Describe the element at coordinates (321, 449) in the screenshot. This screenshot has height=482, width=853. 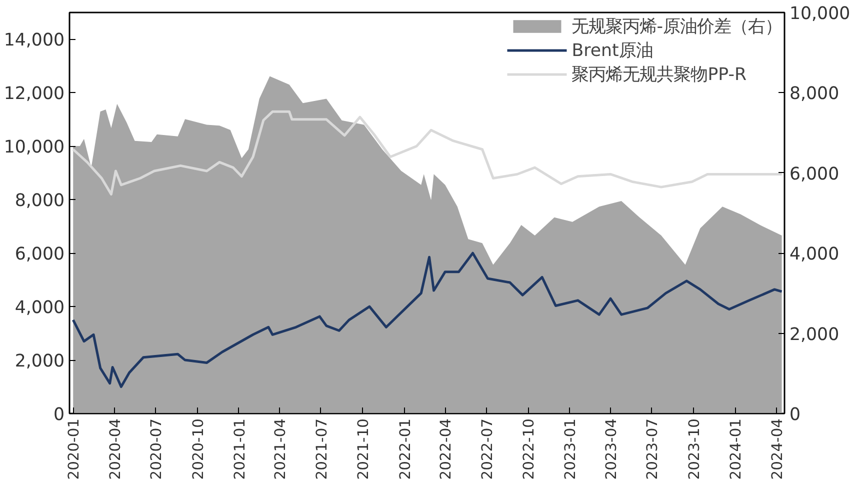
I see `x-tick-label: 2021-07` at that location.